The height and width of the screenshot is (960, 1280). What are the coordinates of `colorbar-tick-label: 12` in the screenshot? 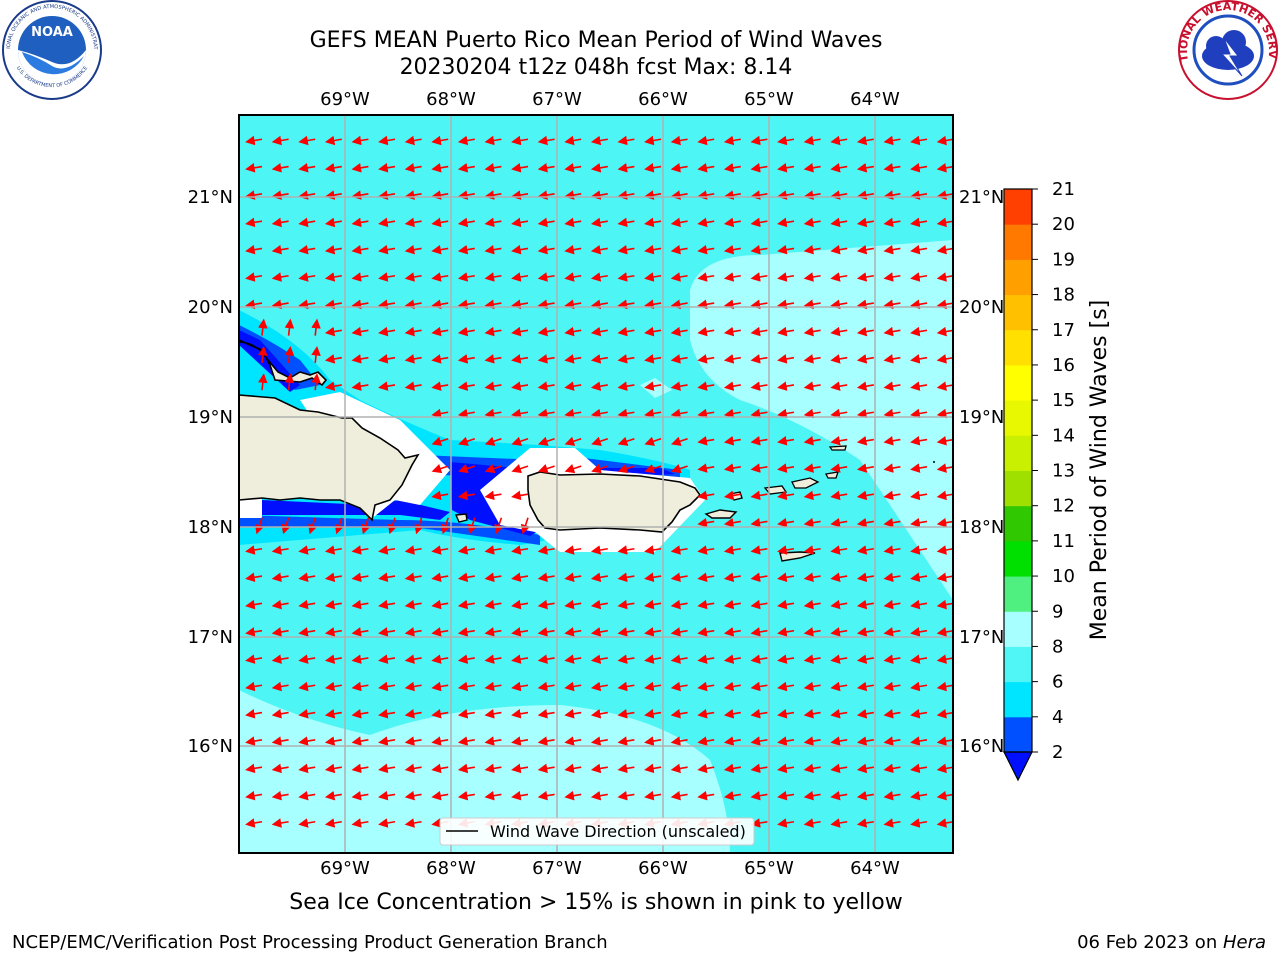 It's located at (1063, 506).